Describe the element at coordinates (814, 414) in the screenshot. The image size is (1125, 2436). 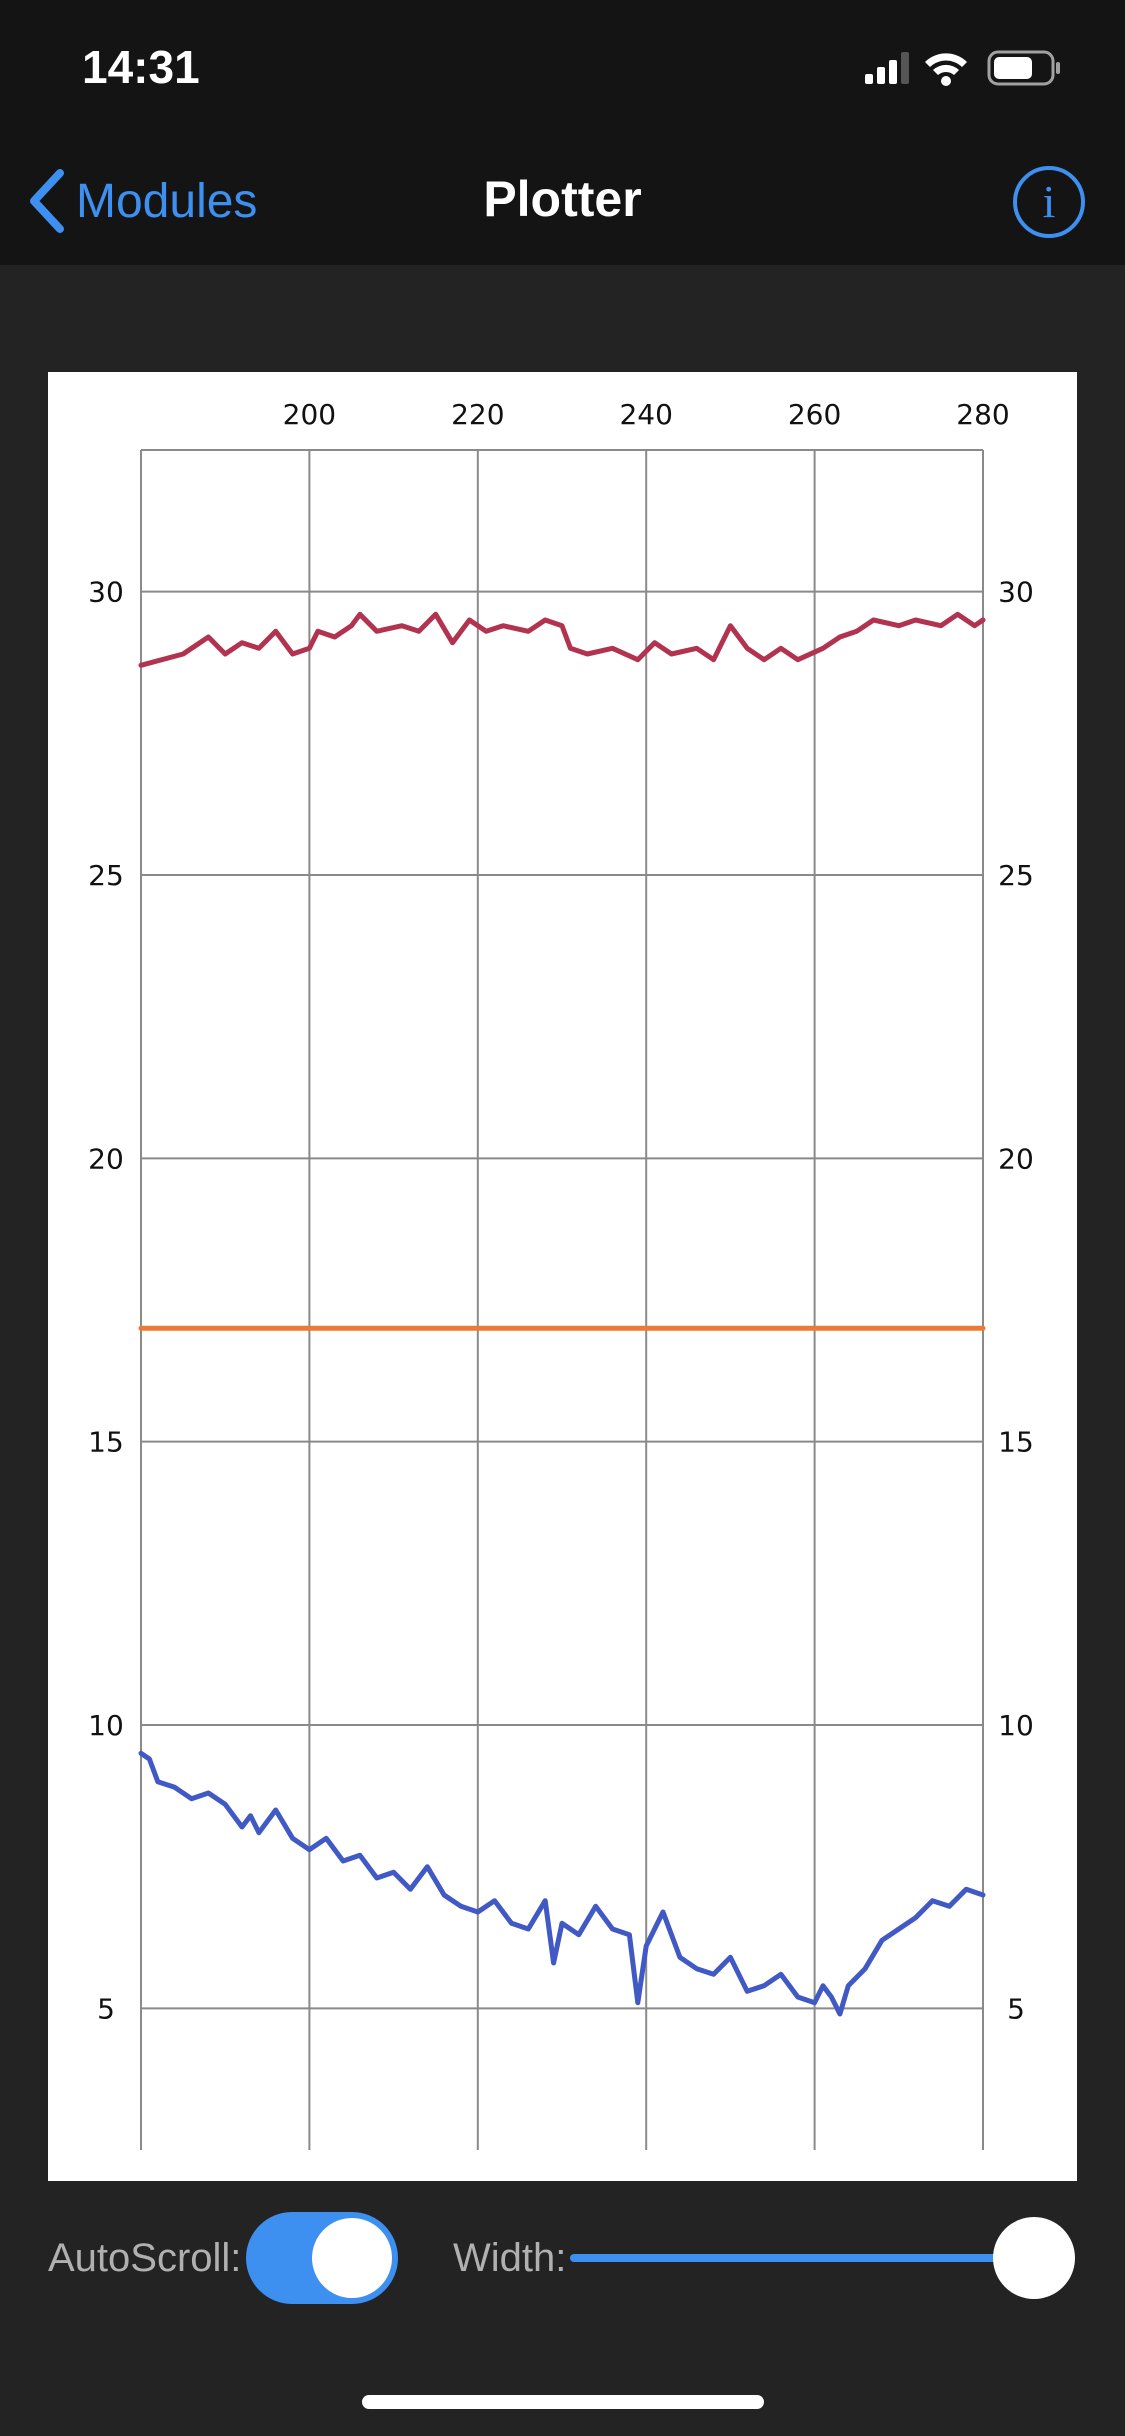
I see `x-tick-label: 260` at that location.